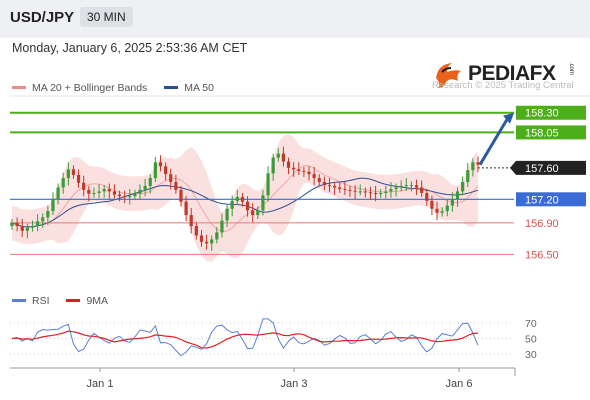  What do you see at coordinates (531, 355) in the screenshot?
I see `rsi-tick-30: 30` at bounding box center [531, 355].